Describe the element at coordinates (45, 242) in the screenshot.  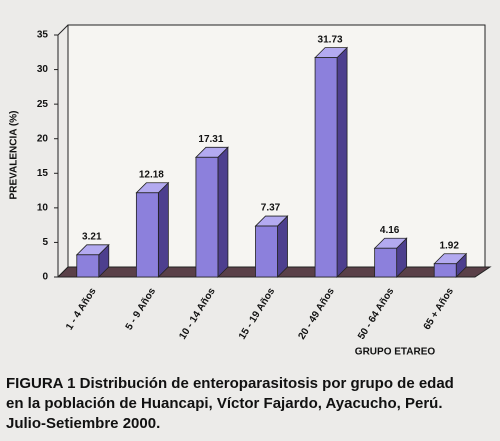
I see `y-tick-label: 5` at that location.